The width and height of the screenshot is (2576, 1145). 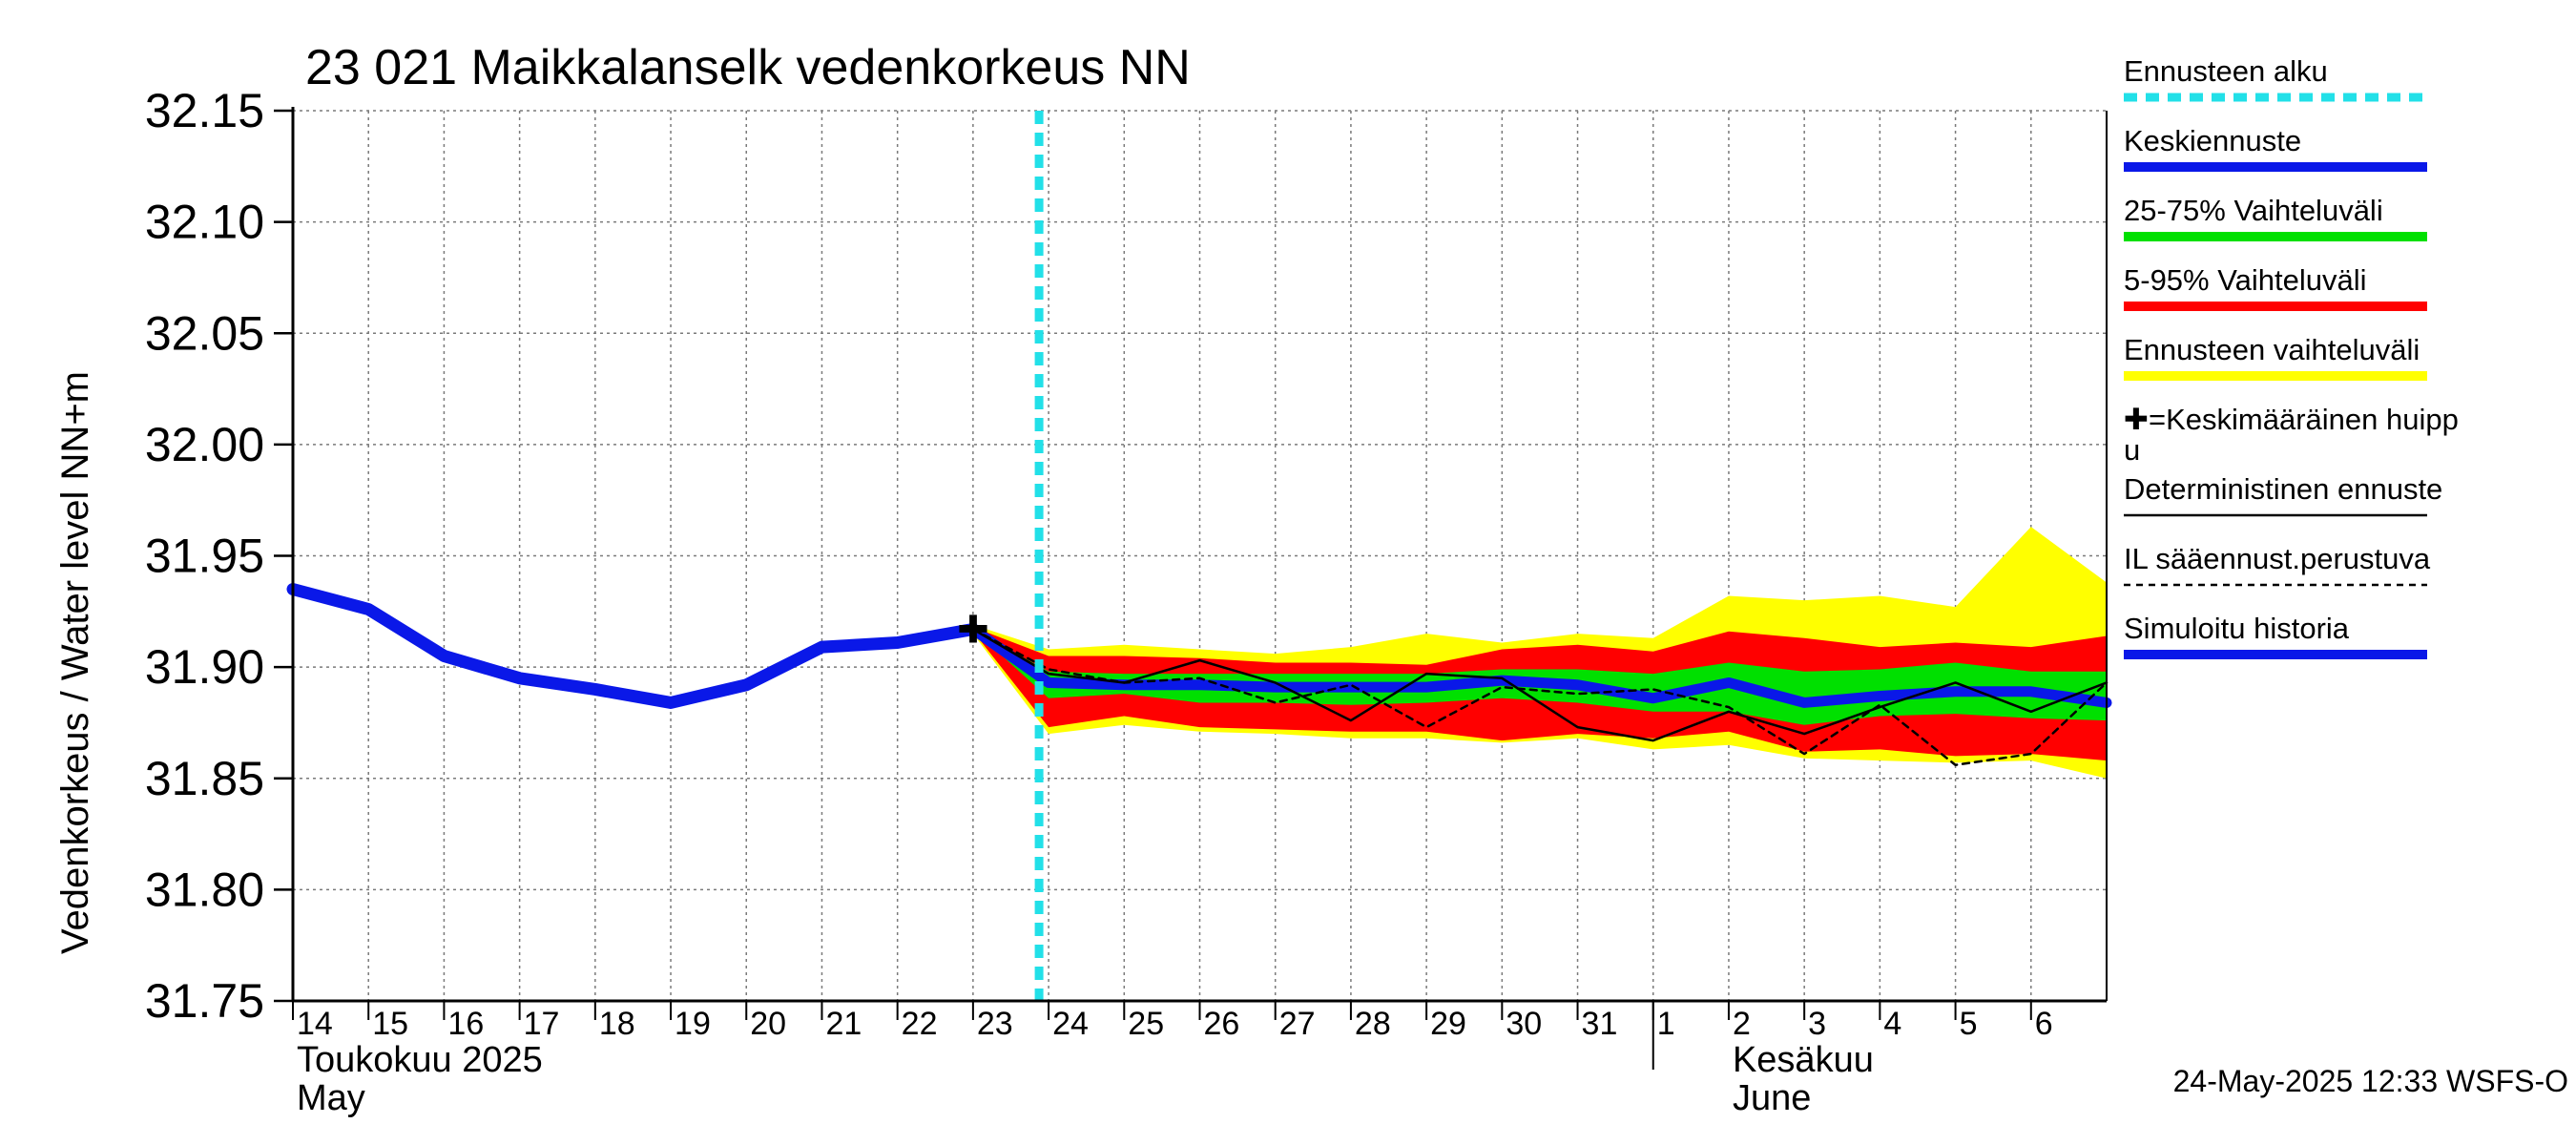 What do you see at coordinates (2277, 559) in the screenshot?
I see `legend-label: IL sääennust.perustuva` at bounding box center [2277, 559].